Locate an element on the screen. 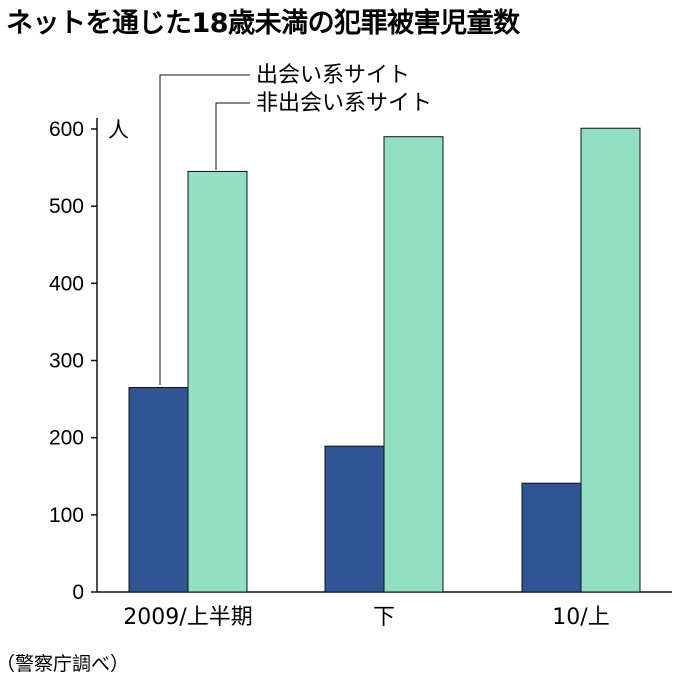 The width and height of the screenshot is (680, 680). x-category-label: 2009/上半期 is located at coordinates (187, 617).